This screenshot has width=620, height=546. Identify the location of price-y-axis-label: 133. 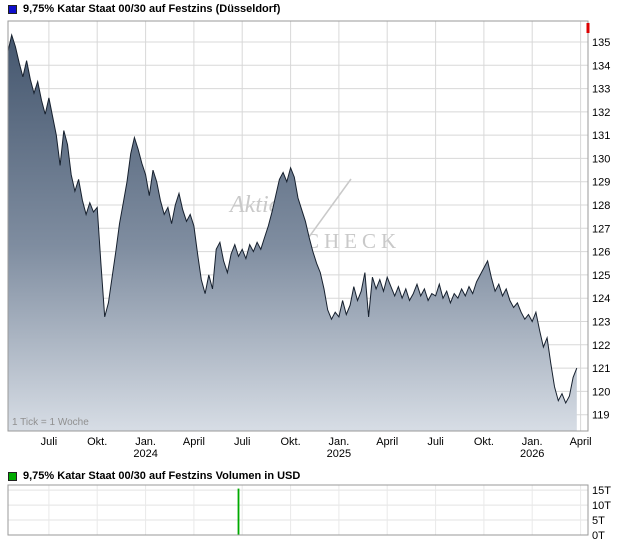
(601, 90).